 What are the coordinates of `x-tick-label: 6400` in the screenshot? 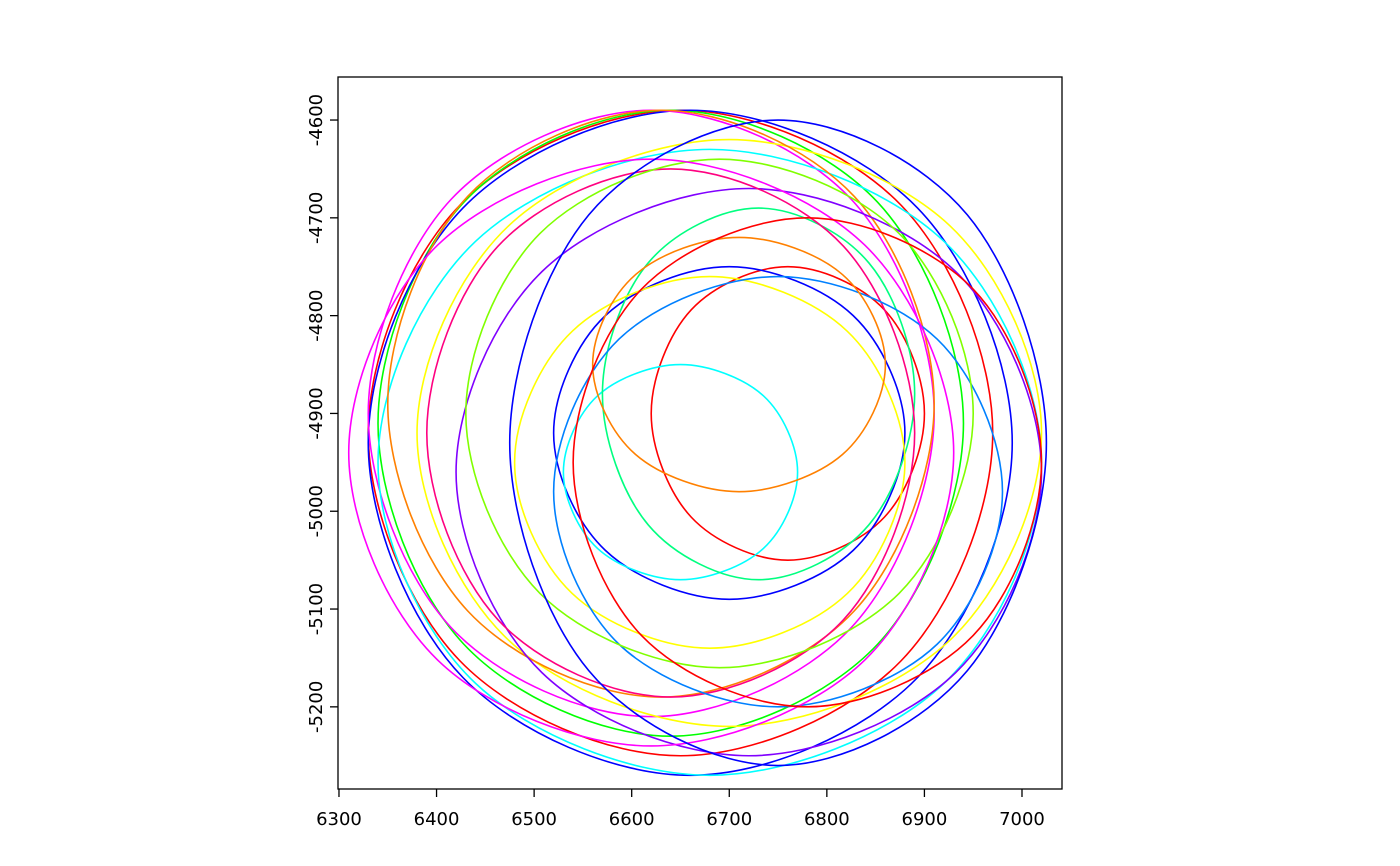 It's located at (437, 819).